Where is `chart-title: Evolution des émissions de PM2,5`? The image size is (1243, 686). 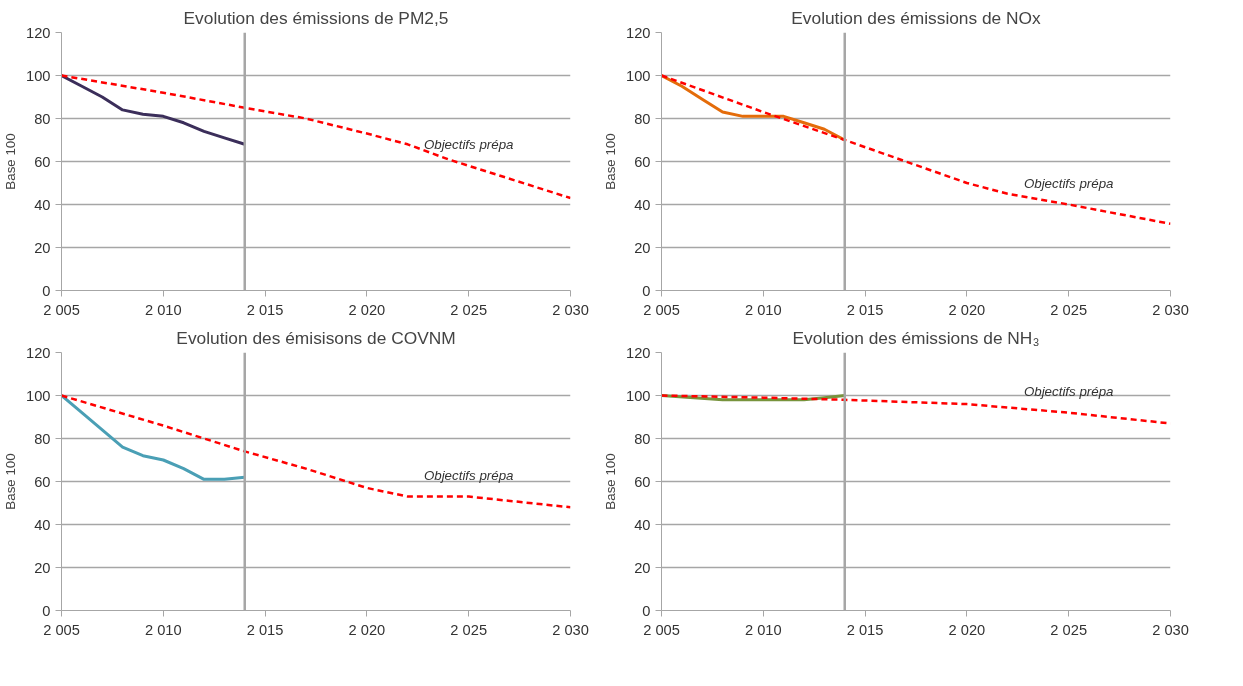 chart-title: Evolution des émissions de PM2,5 is located at coordinates (316, 17).